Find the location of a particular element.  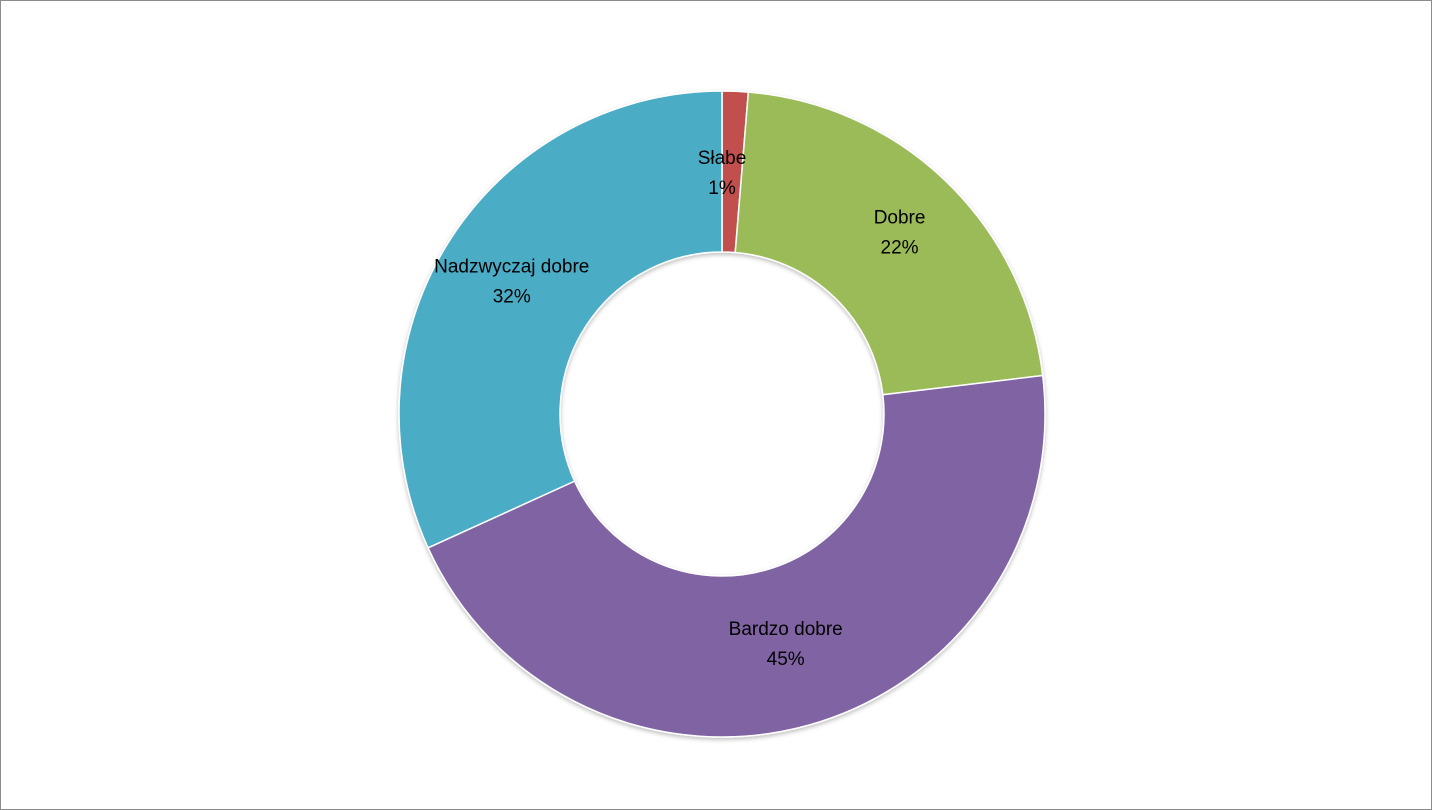

slice-label-slabe: Słabe 1% is located at coordinates (722, 173).